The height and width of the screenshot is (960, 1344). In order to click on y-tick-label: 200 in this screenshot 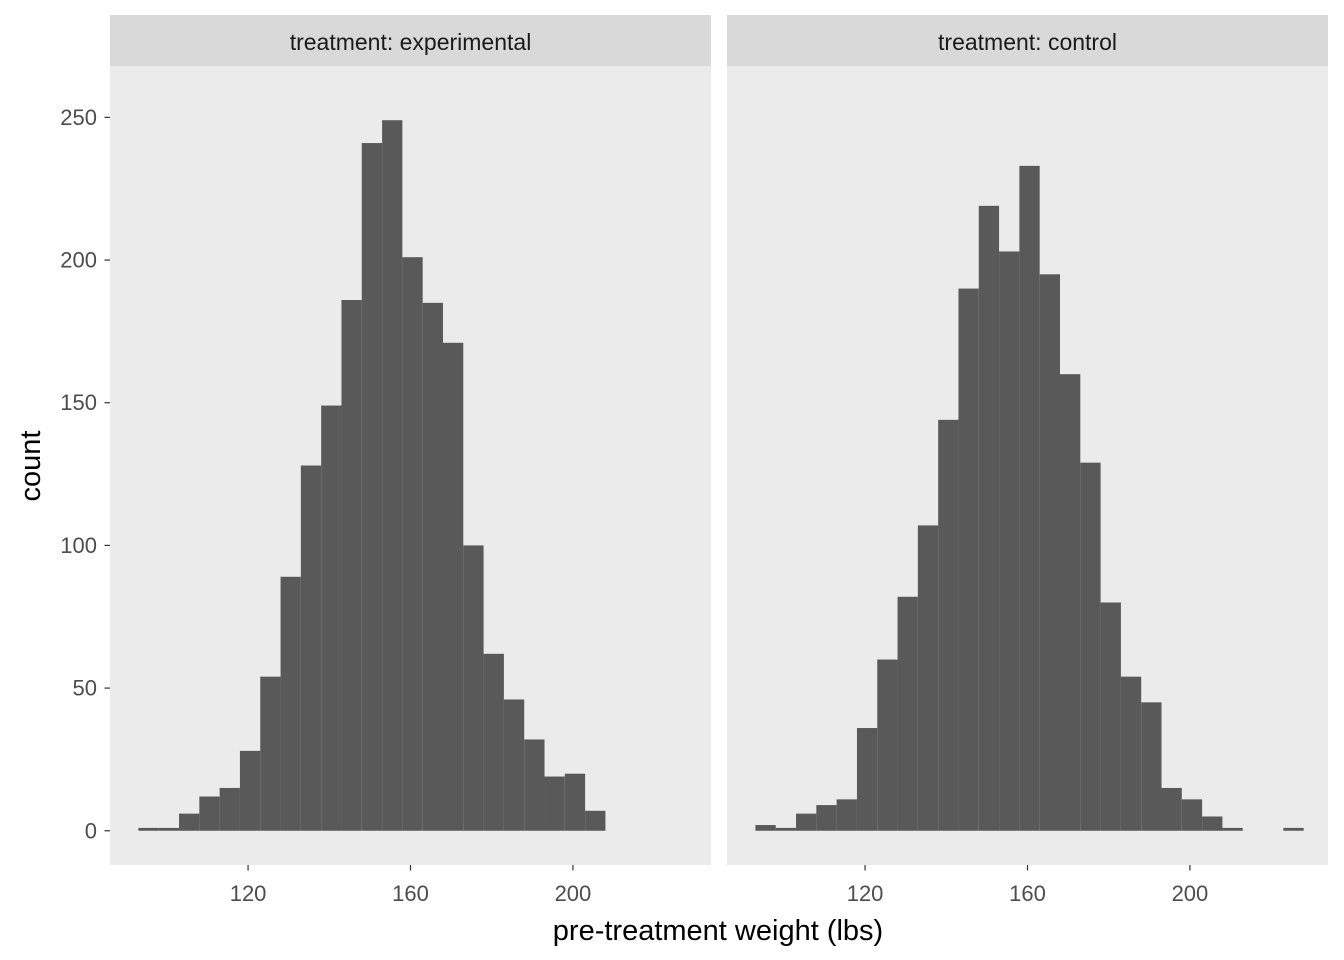, I will do `click(78, 260)`.